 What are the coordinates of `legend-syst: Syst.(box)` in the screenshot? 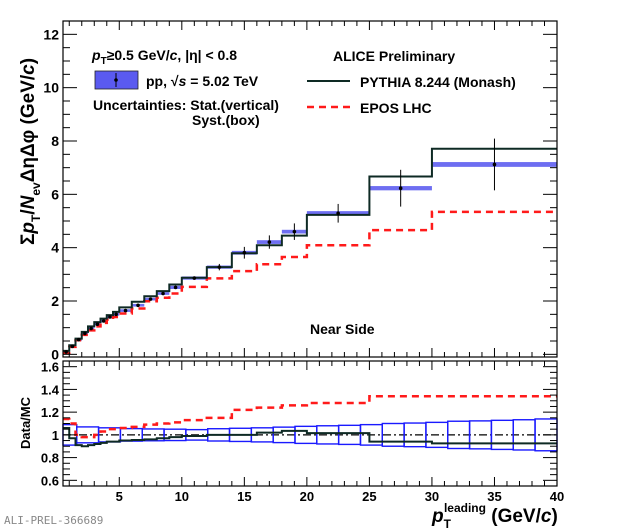 It's located at (226, 120).